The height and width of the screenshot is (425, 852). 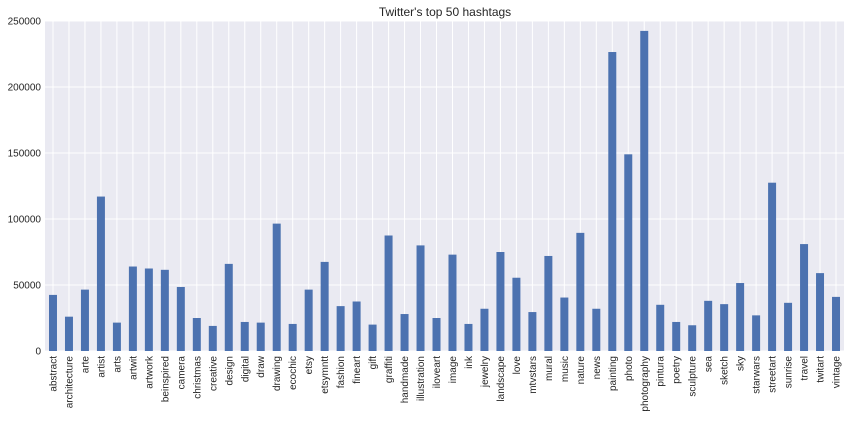 I want to click on bar-travel, so click(x=804, y=297).